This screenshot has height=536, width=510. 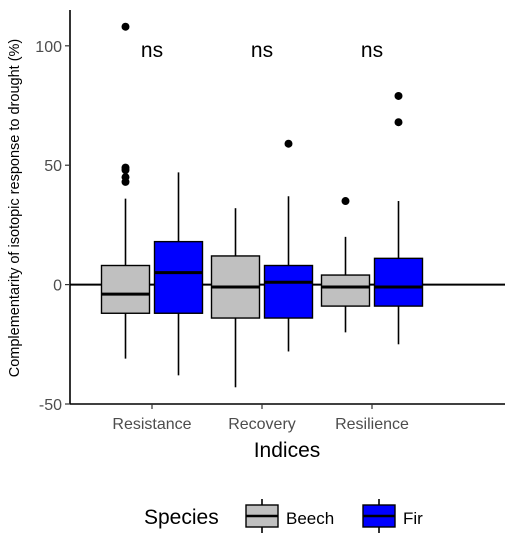 I want to click on x-tick-label: Recovery, so click(x=262, y=424).